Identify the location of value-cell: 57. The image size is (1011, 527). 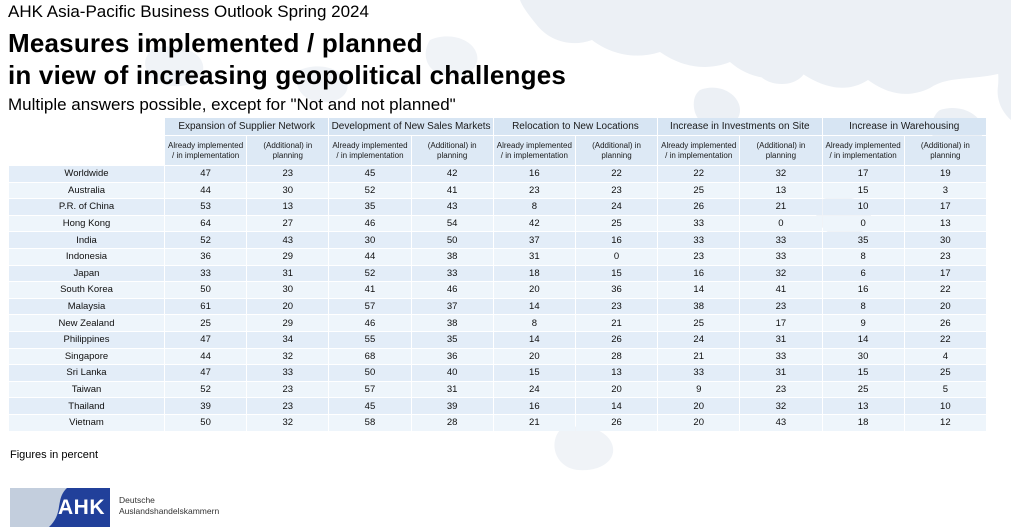
(370, 306).